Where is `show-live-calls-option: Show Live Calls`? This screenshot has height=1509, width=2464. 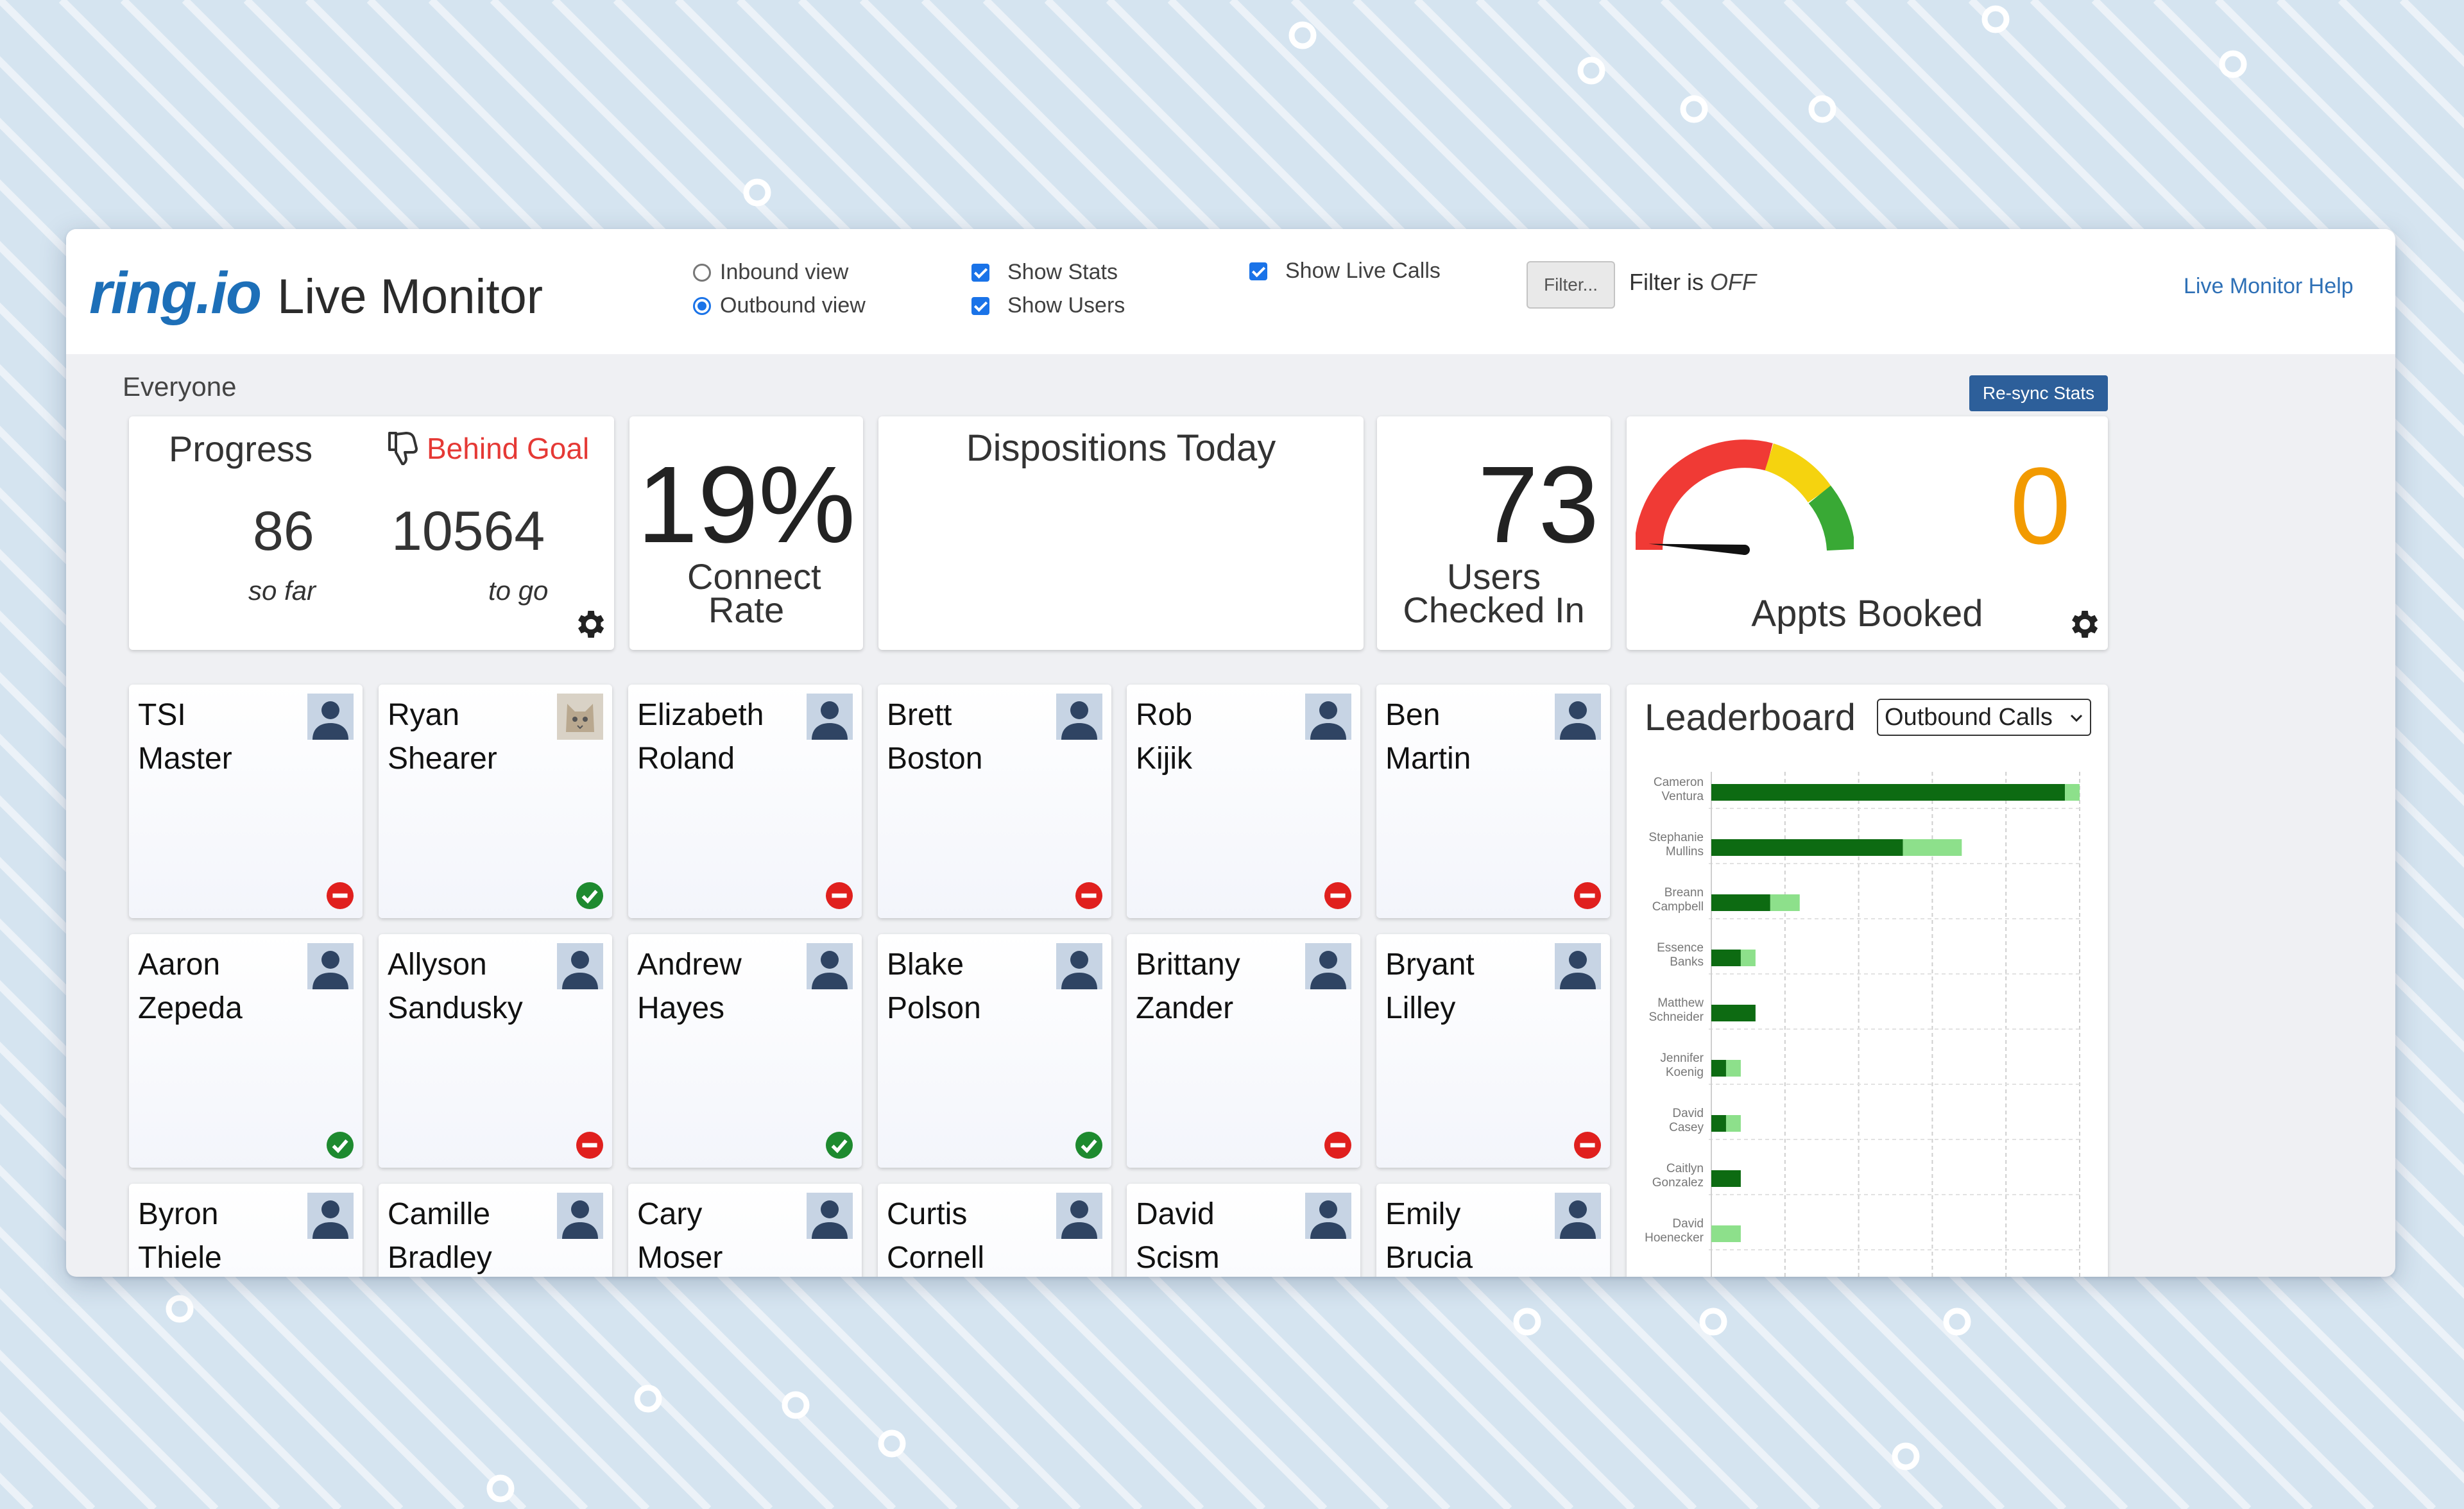 show-live-calls-option: Show Live Calls is located at coordinates (1345, 271).